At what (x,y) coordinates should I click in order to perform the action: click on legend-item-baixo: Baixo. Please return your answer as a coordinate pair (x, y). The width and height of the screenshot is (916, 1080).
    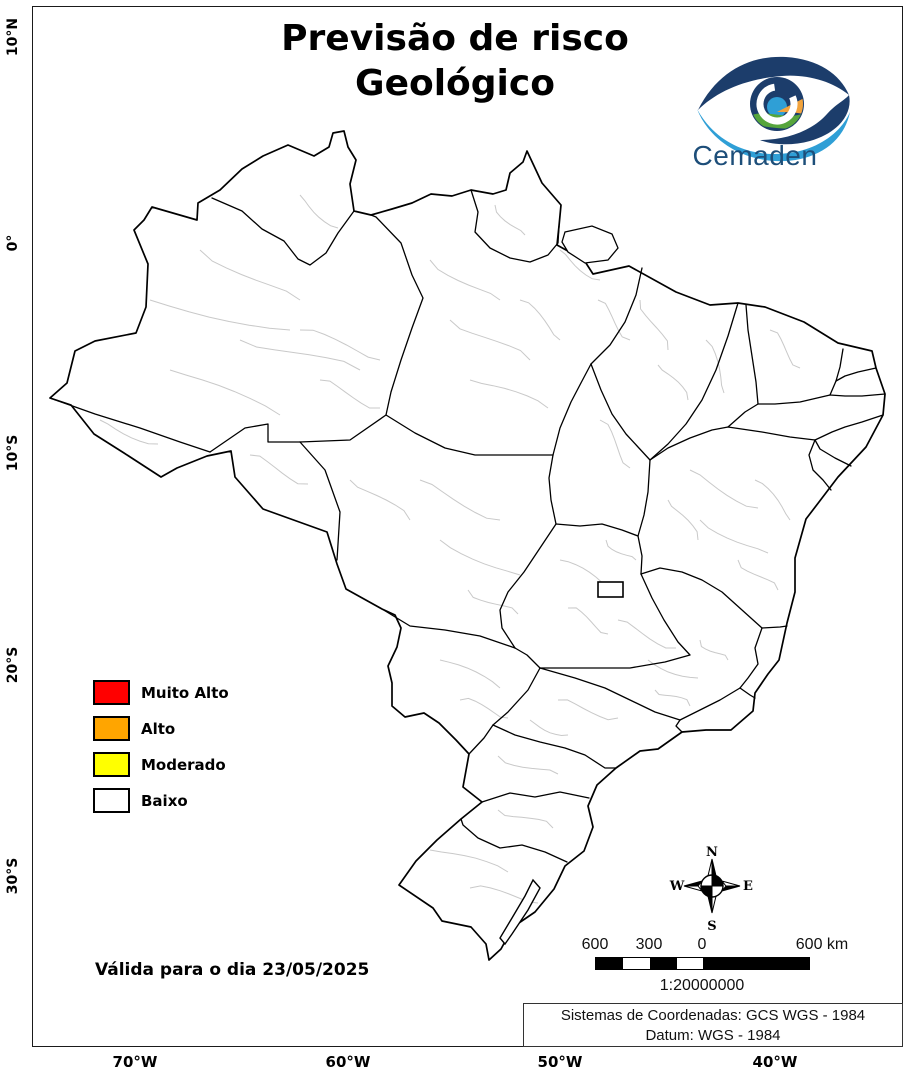
    Looking at the image, I should click on (161, 800).